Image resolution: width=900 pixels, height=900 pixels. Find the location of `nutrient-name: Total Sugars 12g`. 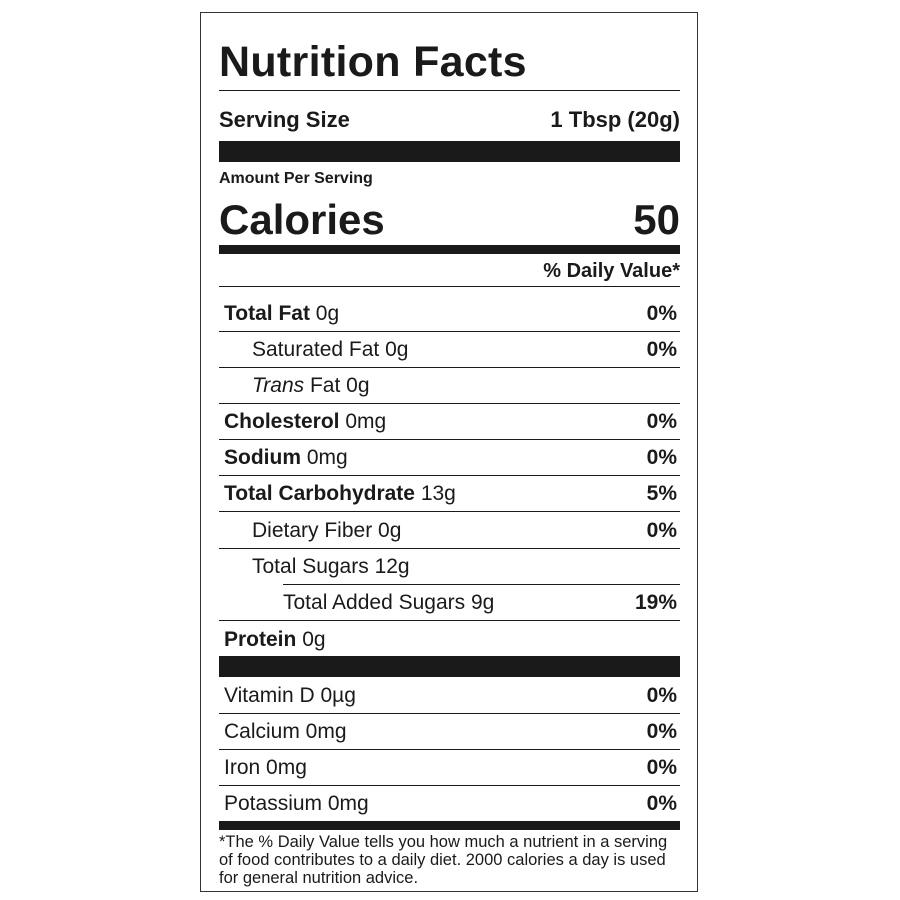

nutrient-name: Total Sugars 12g is located at coordinates (331, 566).